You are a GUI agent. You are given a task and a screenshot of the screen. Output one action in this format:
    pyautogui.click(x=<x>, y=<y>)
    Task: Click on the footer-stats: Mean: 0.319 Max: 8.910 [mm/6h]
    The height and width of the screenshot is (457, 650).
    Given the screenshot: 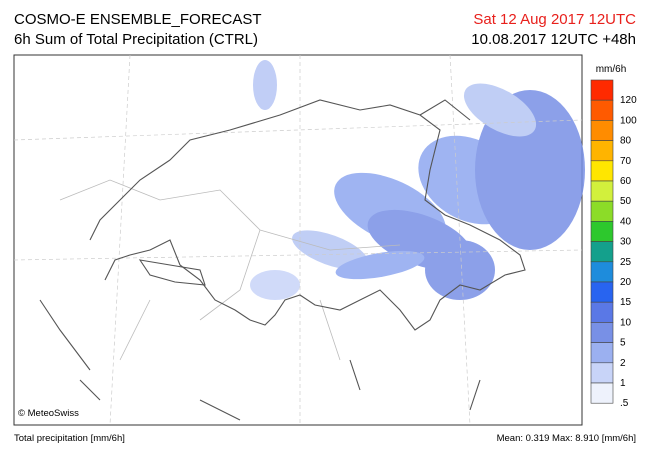 What is the action you would take?
    pyautogui.click(x=566, y=438)
    